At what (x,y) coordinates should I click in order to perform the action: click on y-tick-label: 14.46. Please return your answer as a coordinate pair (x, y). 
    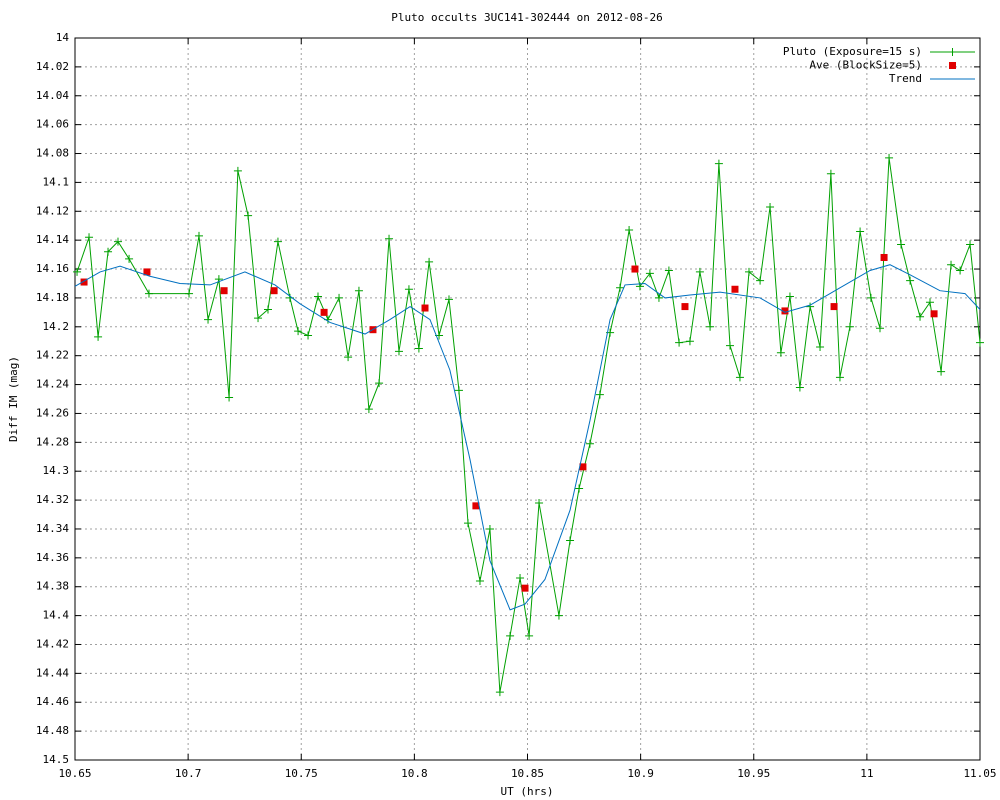
    Looking at the image, I should click on (52, 701).